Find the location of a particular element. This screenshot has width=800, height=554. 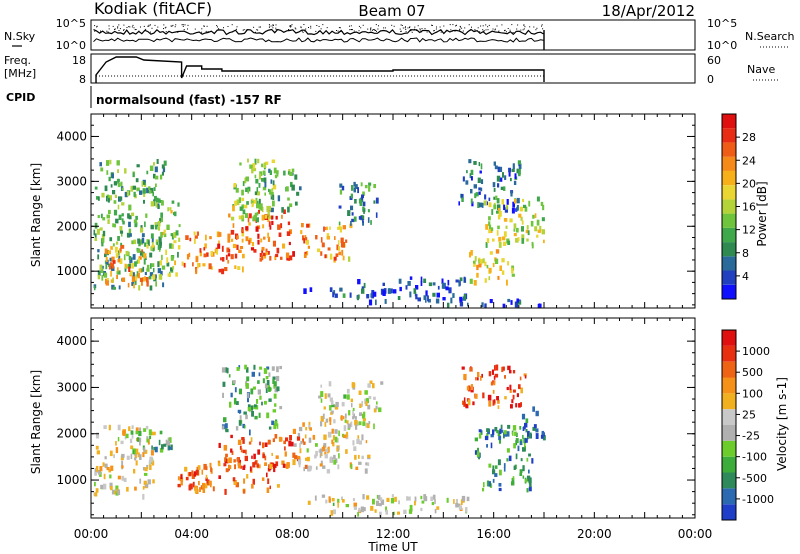

colorbar-tick-label: 24 is located at coordinates (749, 160).